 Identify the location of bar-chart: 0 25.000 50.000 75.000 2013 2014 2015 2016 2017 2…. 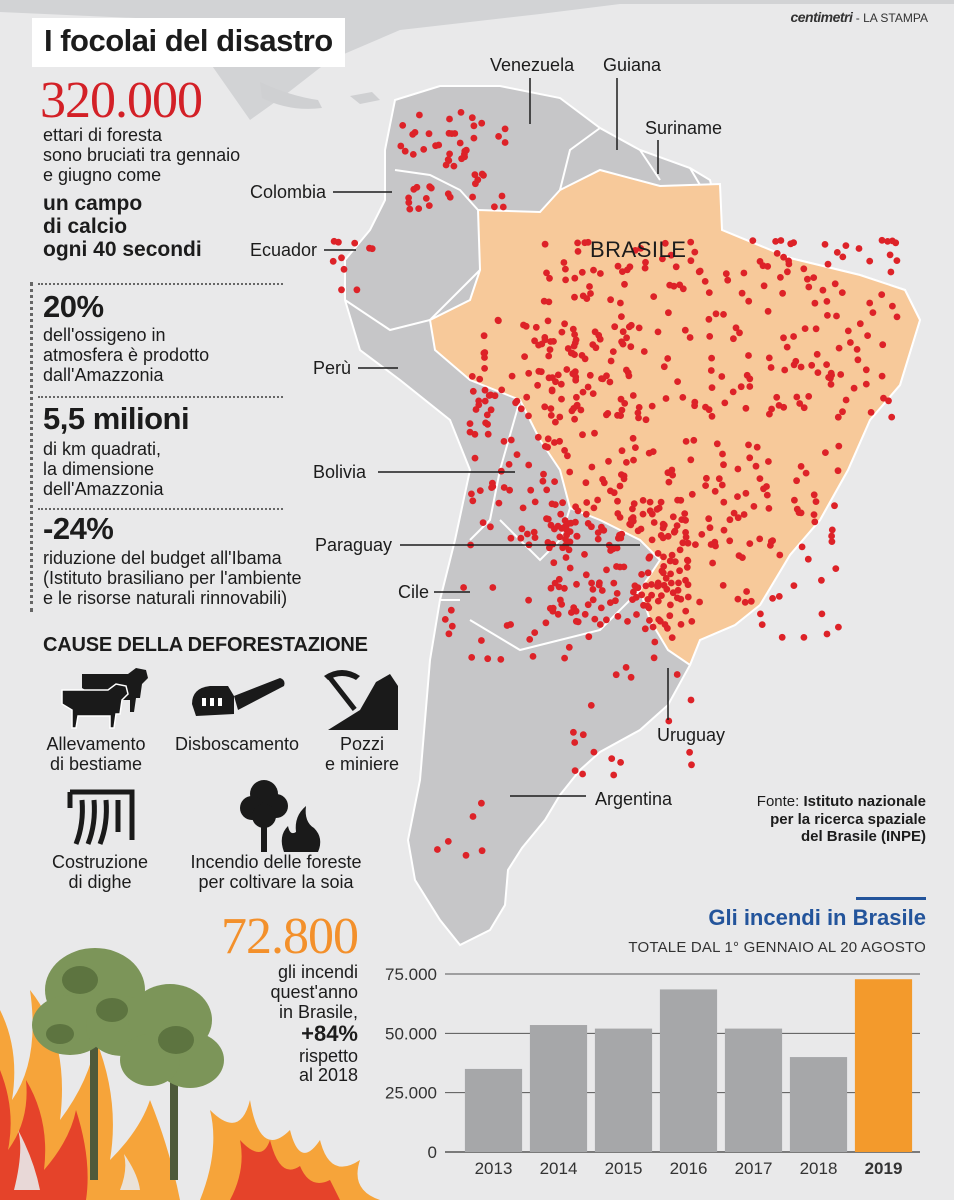
(652, 1071).